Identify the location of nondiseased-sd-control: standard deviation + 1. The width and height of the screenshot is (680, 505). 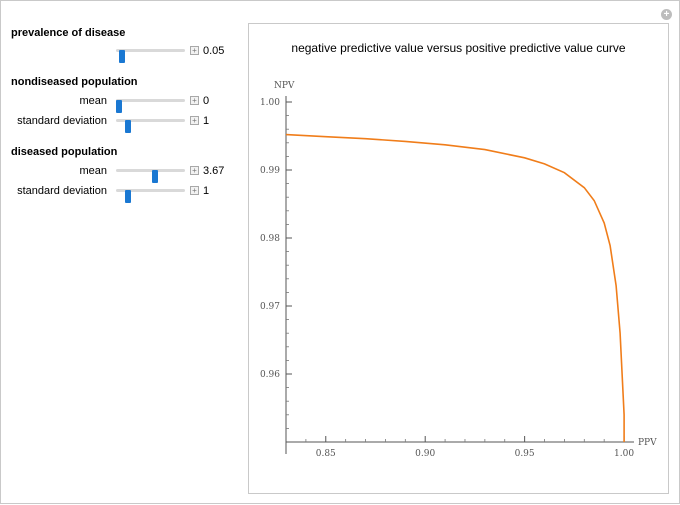
(121, 123).